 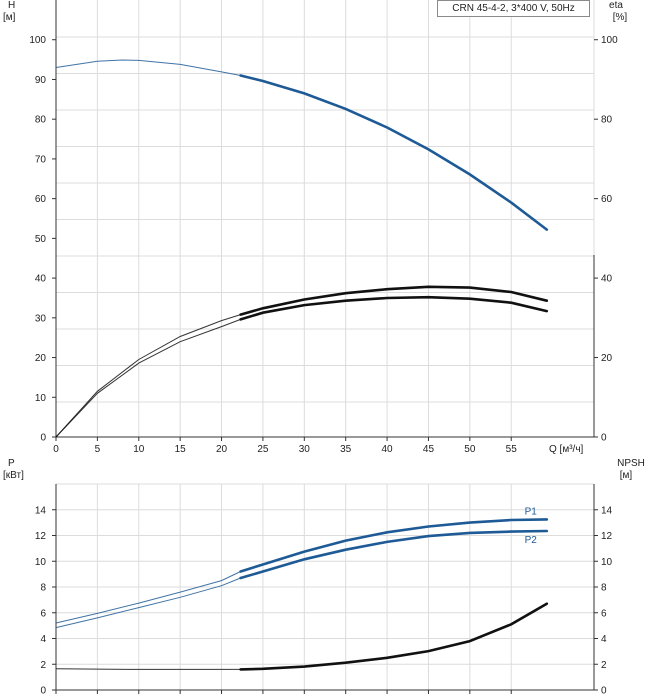 What do you see at coordinates (616, 5) in the screenshot?
I see `y-right-axis-label: eta` at bounding box center [616, 5].